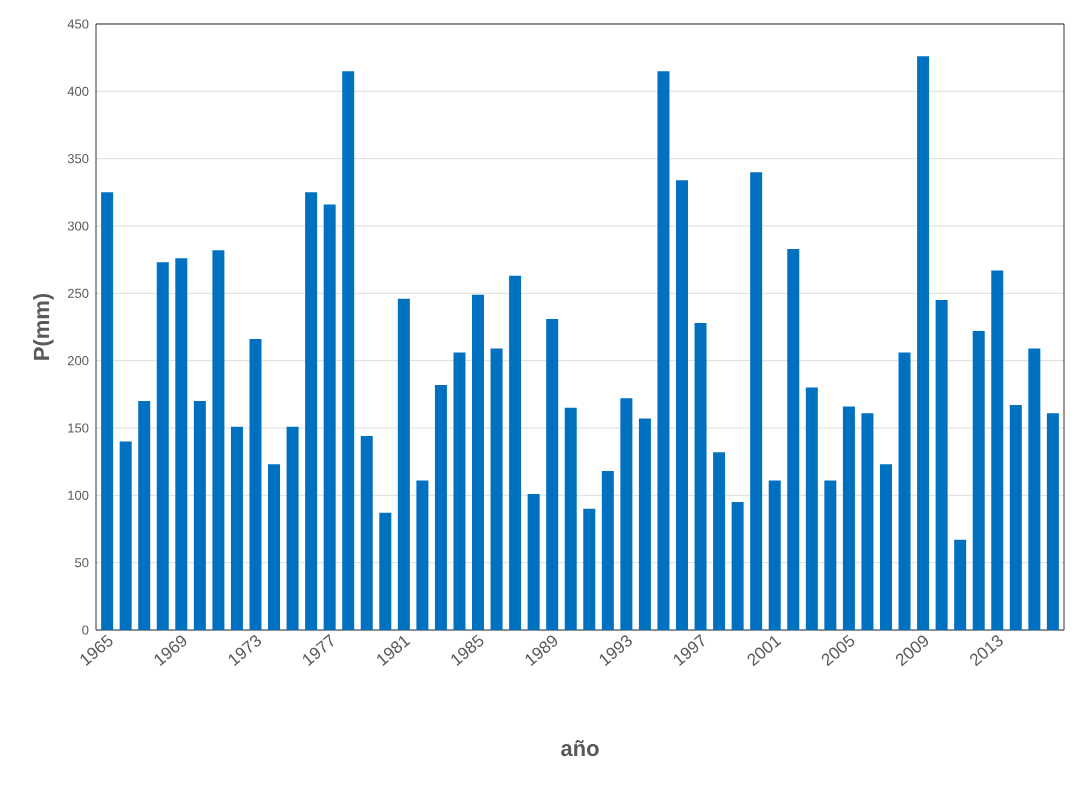  Describe the element at coordinates (580, 748) in the screenshot. I see `x-axis-title: año` at that location.